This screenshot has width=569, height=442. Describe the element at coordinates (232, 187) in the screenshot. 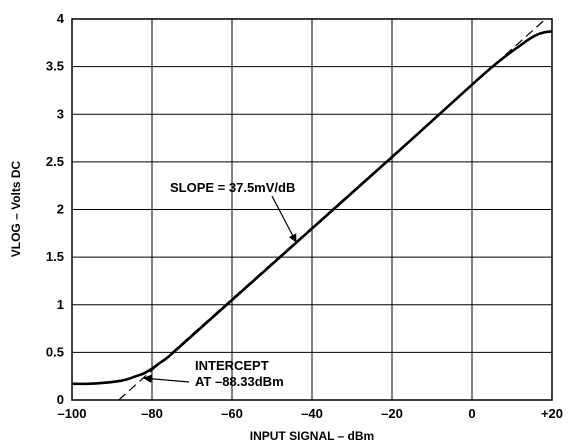

I see `slope-annotation-label: SLOPE = 37.5mV/dB` at that location.